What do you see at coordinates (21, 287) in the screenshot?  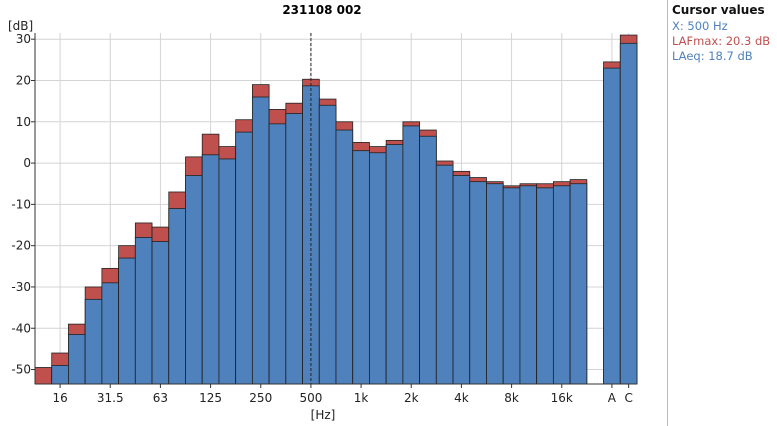 I see `y-tick-label: -30` at bounding box center [21, 287].